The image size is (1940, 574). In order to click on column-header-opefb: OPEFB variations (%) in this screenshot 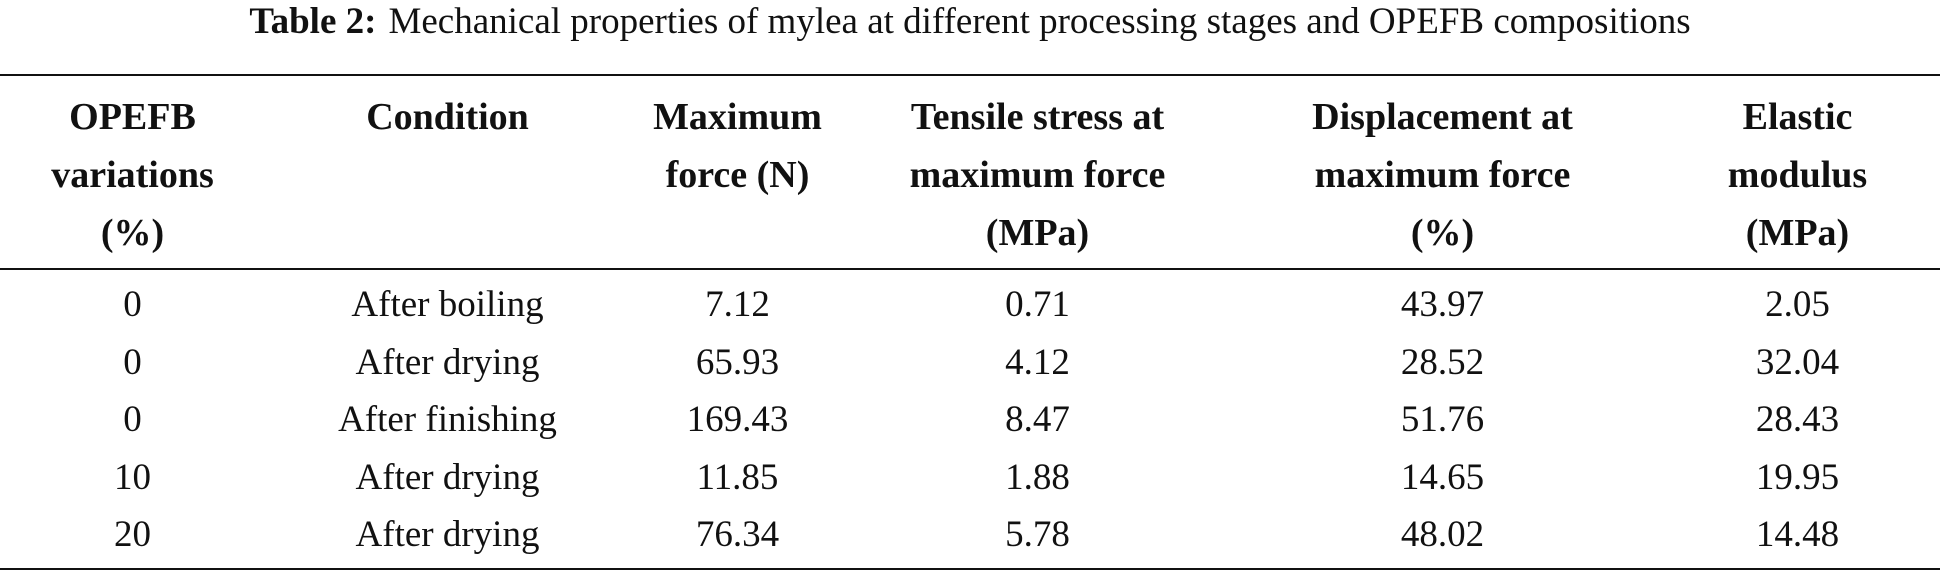, I will do `click(132, 175)`.